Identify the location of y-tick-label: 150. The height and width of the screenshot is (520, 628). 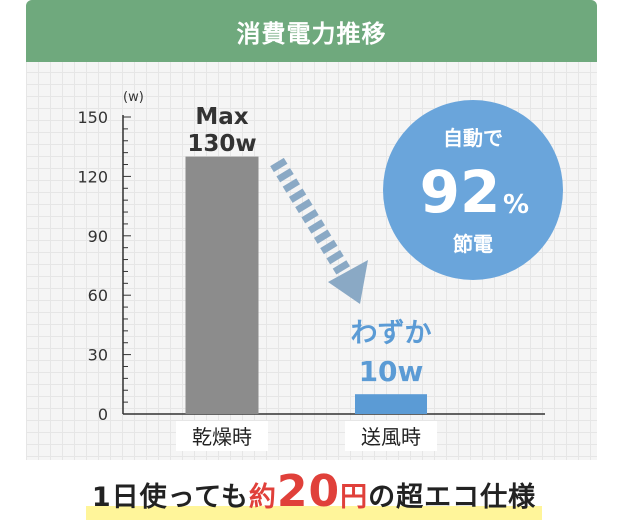
(92, 117).